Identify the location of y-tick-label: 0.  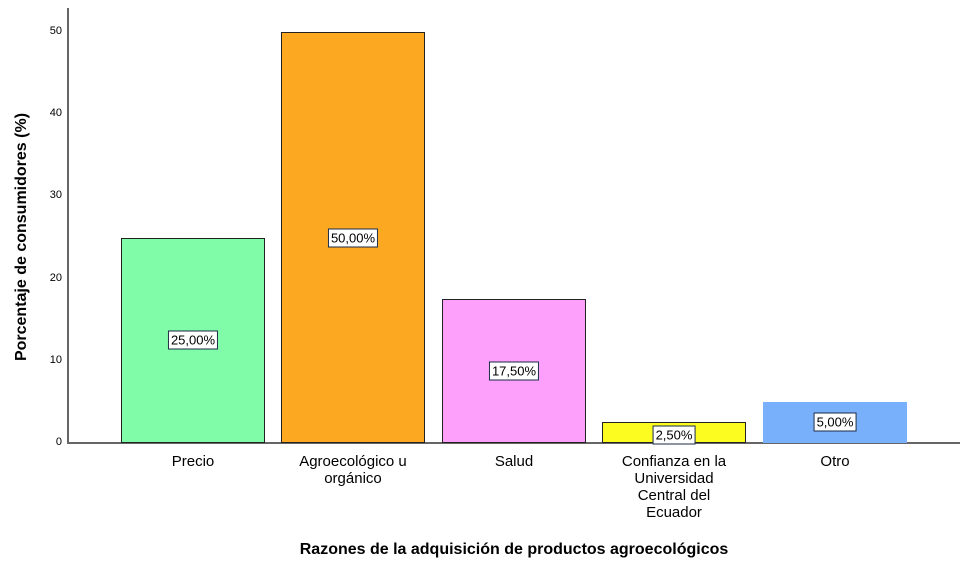
(58, 442).